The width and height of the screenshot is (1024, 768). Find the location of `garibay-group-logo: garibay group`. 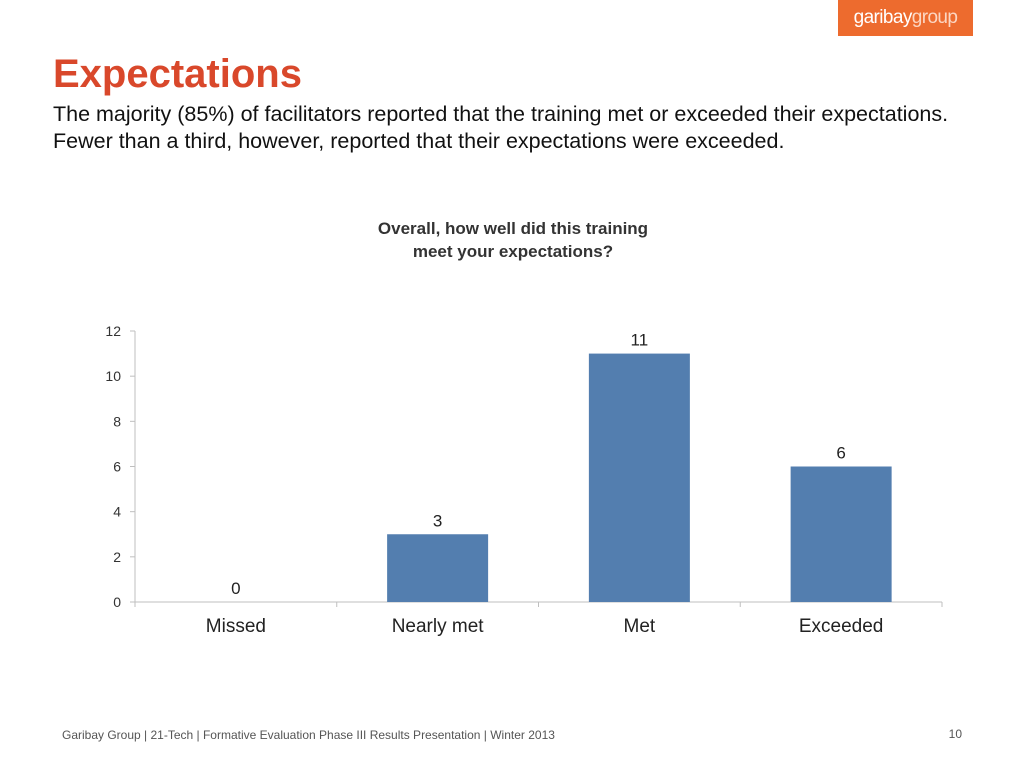

garibay-group-logo: garibay group is located at coordinates (905, 18).